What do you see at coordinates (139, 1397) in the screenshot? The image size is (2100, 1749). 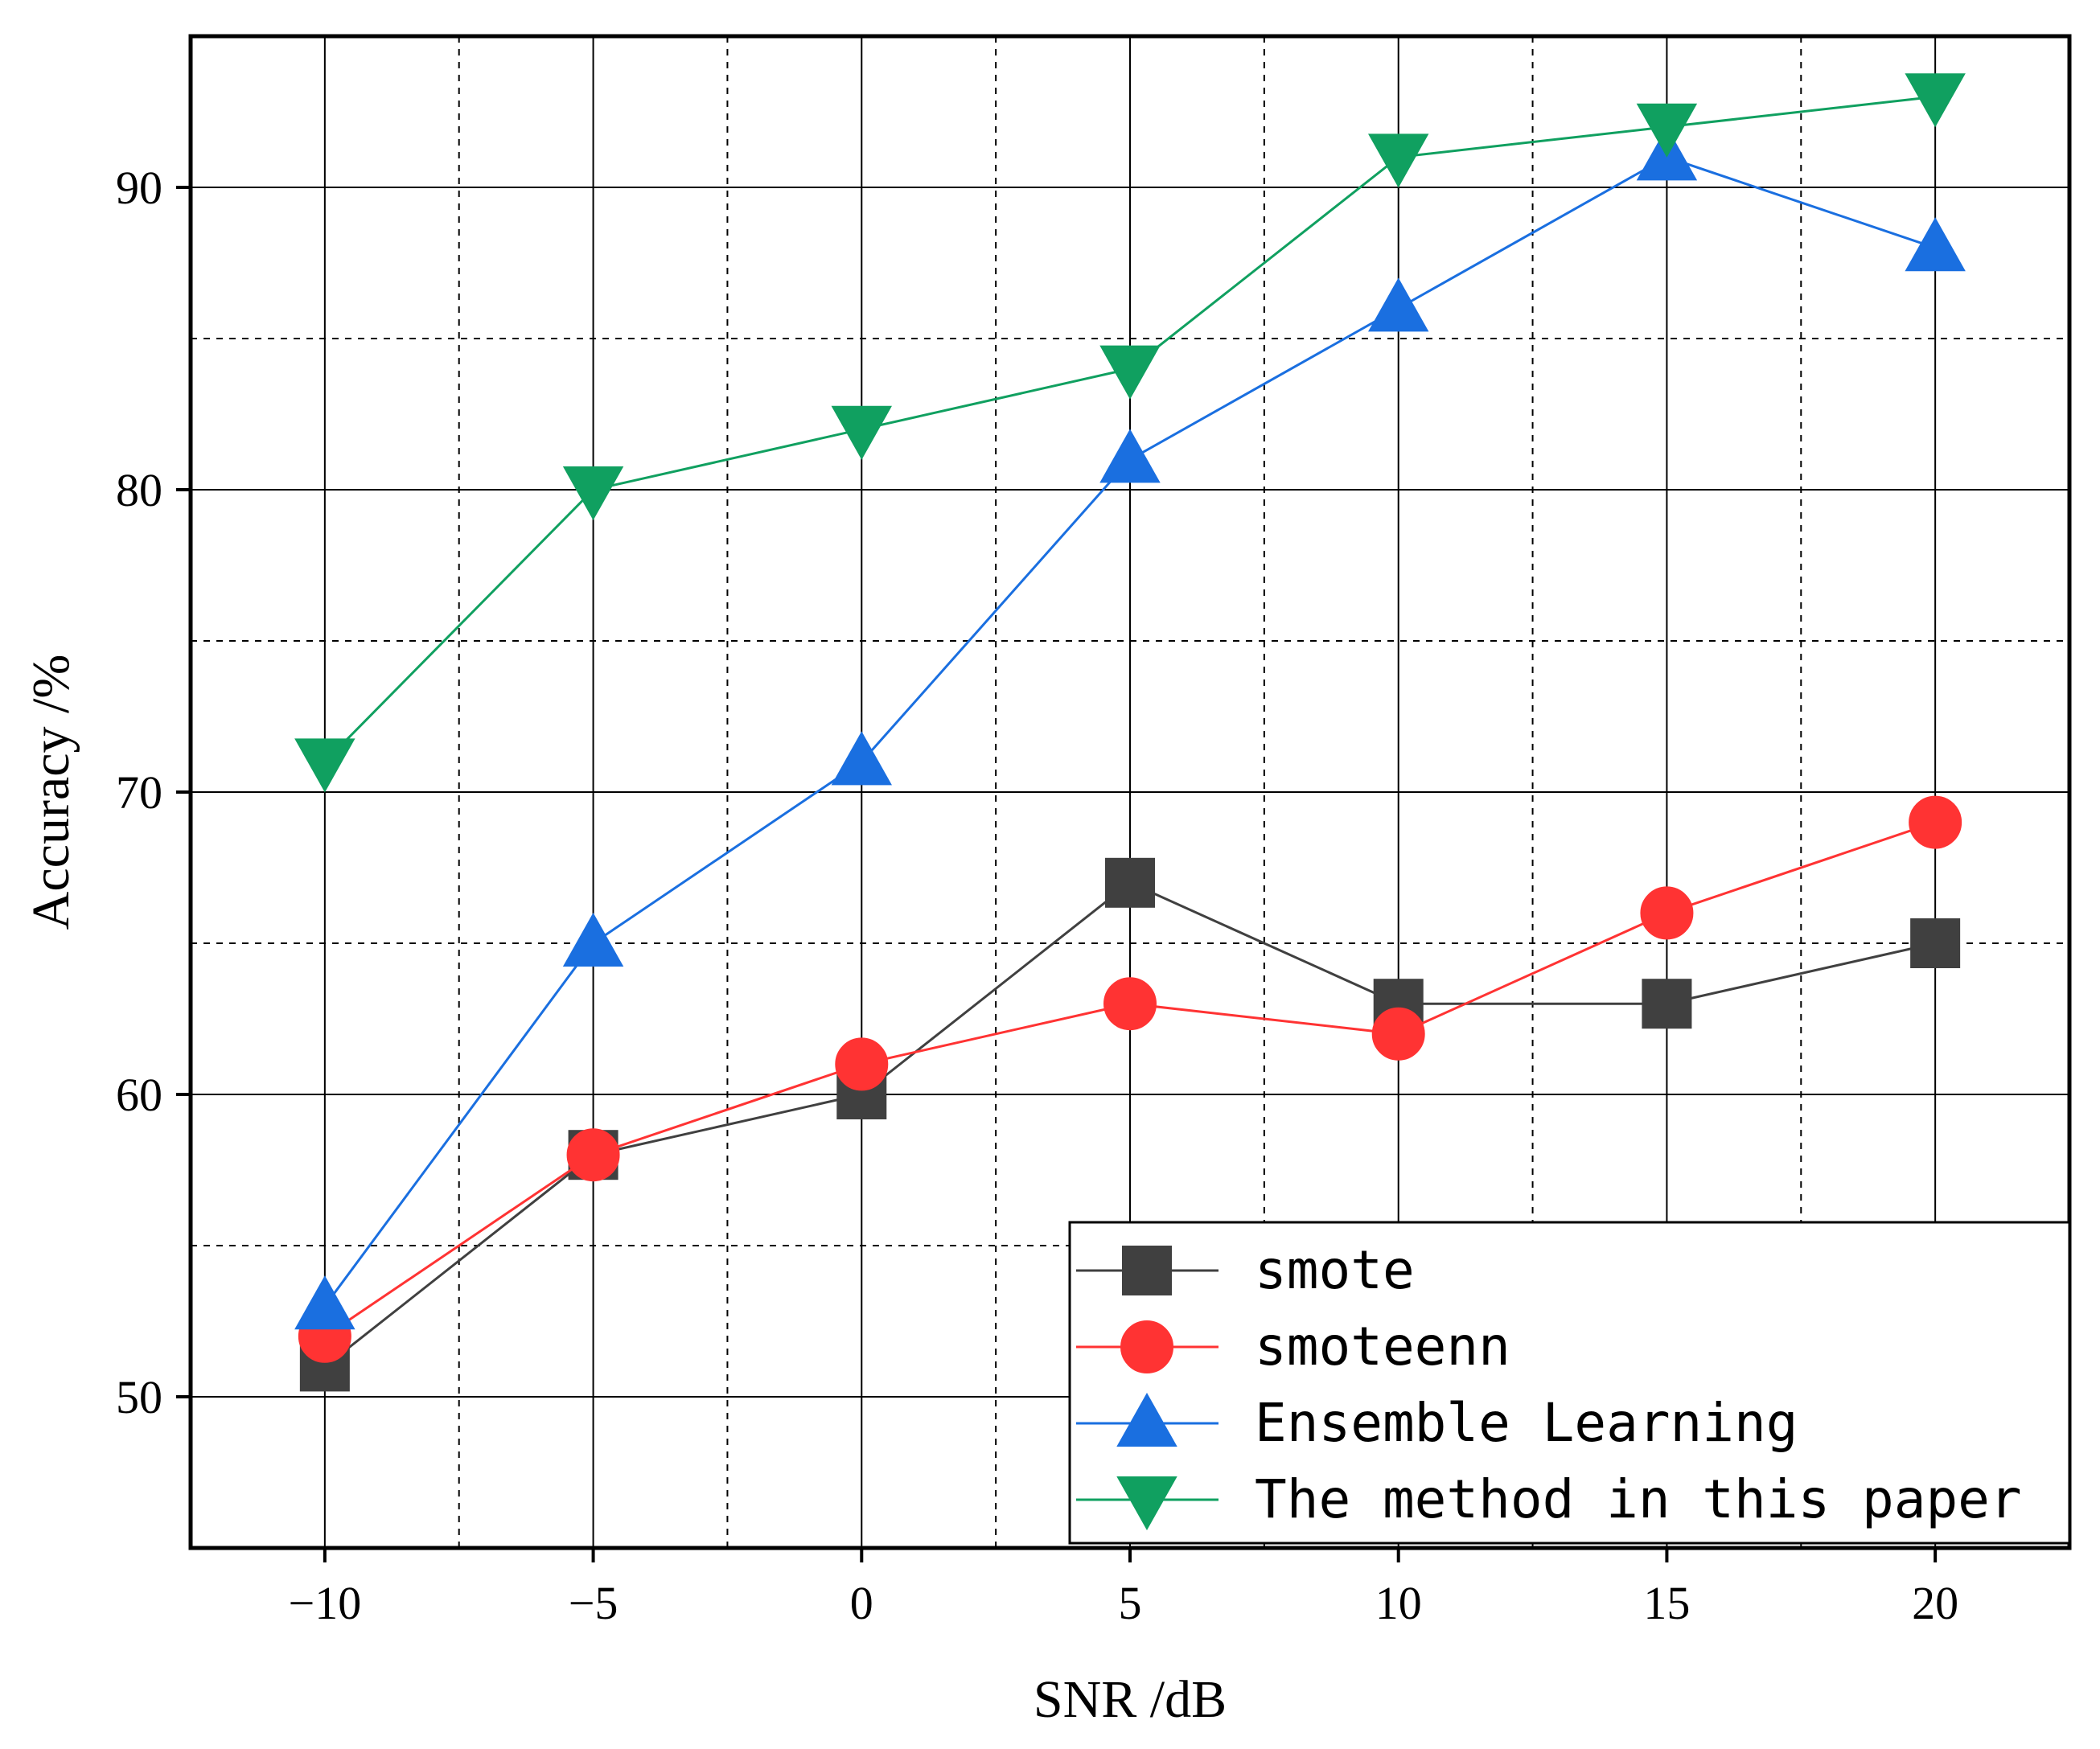 I see `y-tick-label: 50` at bounding box center [139, 1397].